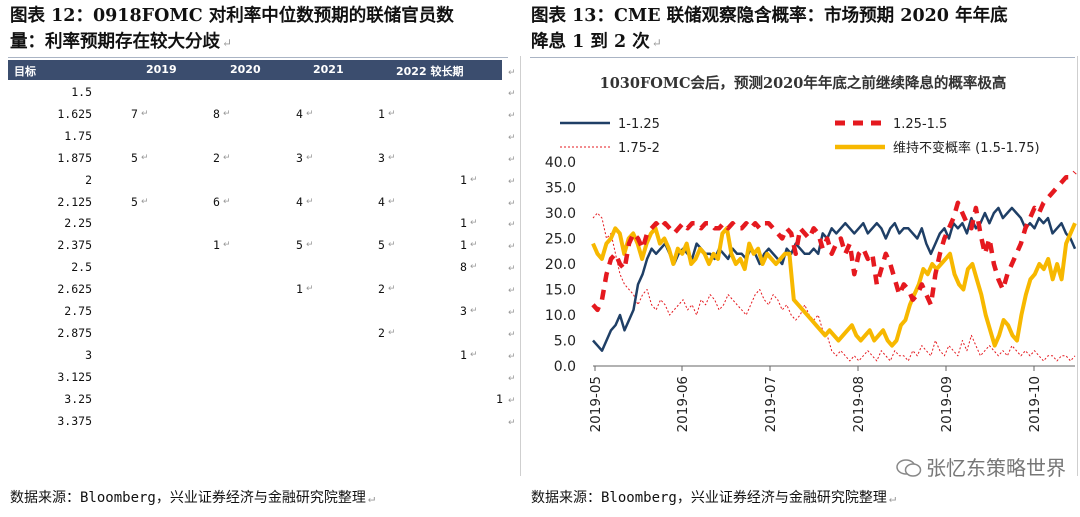  What do you see at coordinates (74, 332) in the screenshot?
I see `target-cell: 2.875` at bounding box center [74, 332].